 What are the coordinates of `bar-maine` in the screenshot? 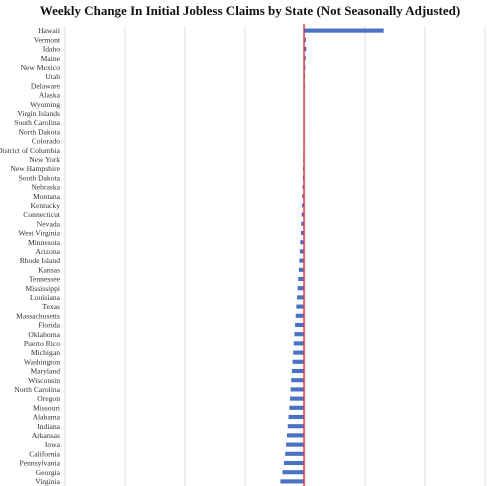 It's located at (305, 58).